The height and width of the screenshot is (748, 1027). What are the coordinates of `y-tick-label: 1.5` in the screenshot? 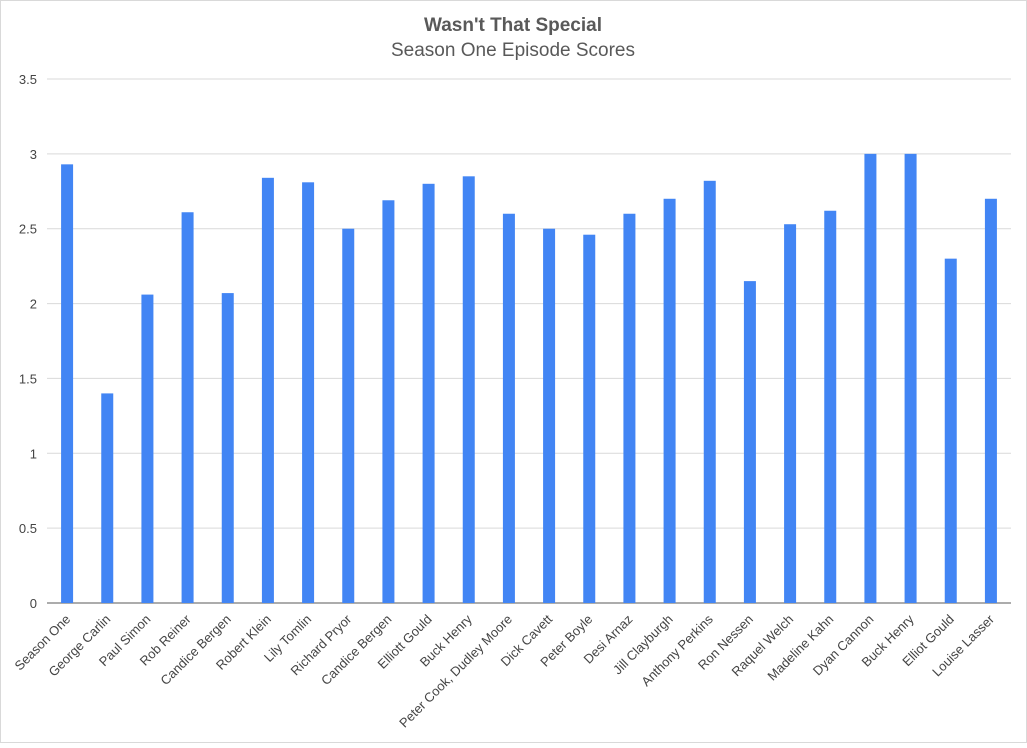 It's located at (28, 378).